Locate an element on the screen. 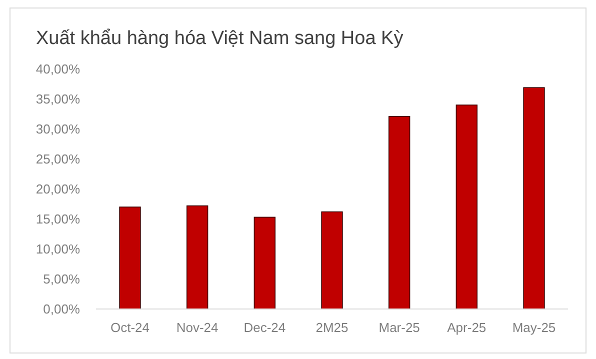 The height and width of the screenshot is (359, 596). chart-title: Xuất khẩu hàng hóa Việt Nam sang Hoa Kỳ is located at coordinates (220, 38).